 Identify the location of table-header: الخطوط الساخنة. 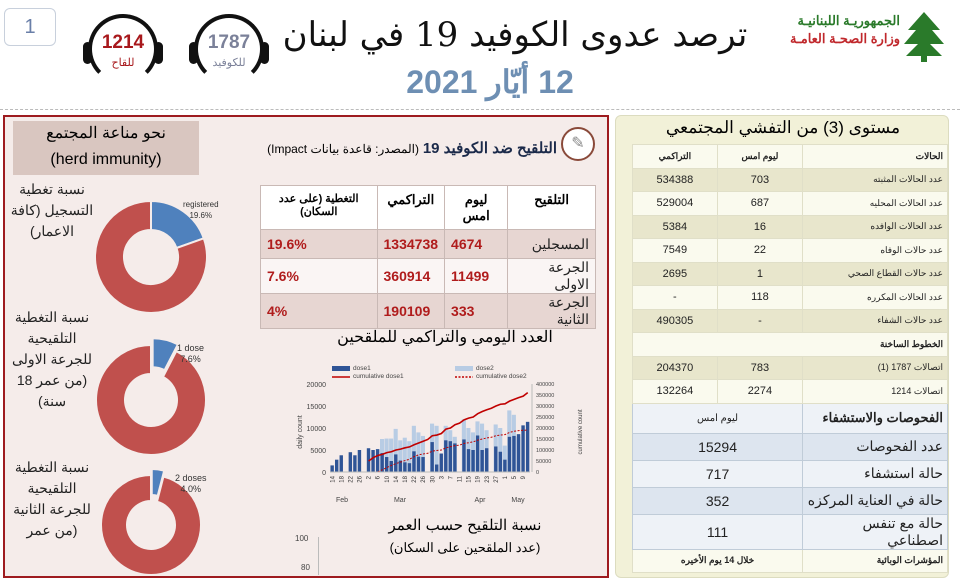
(790, 344).